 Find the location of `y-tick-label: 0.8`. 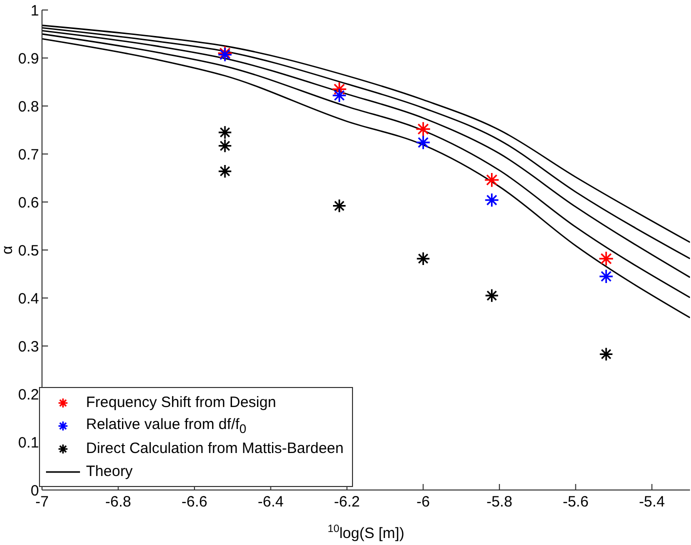

y-tick-label: 0.8 is located at coordinates (28, 107).